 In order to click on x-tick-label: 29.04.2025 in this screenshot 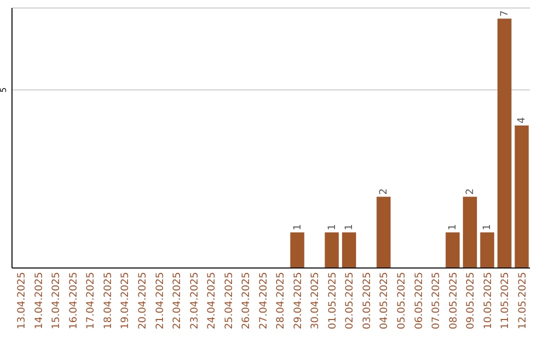, I will do `click(298, 301)`.